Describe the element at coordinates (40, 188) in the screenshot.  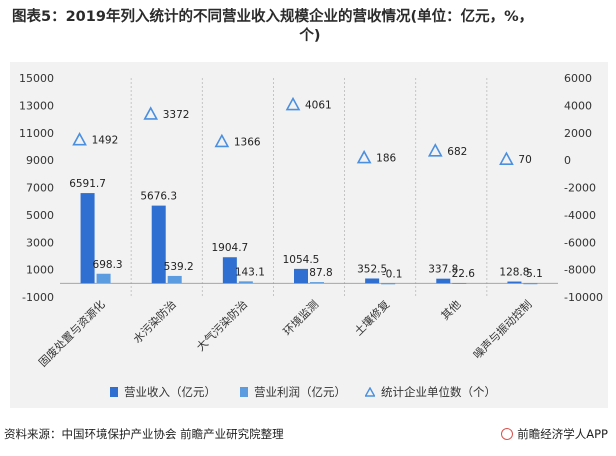
I see `left-axis-tick-label: 7000` at that location.